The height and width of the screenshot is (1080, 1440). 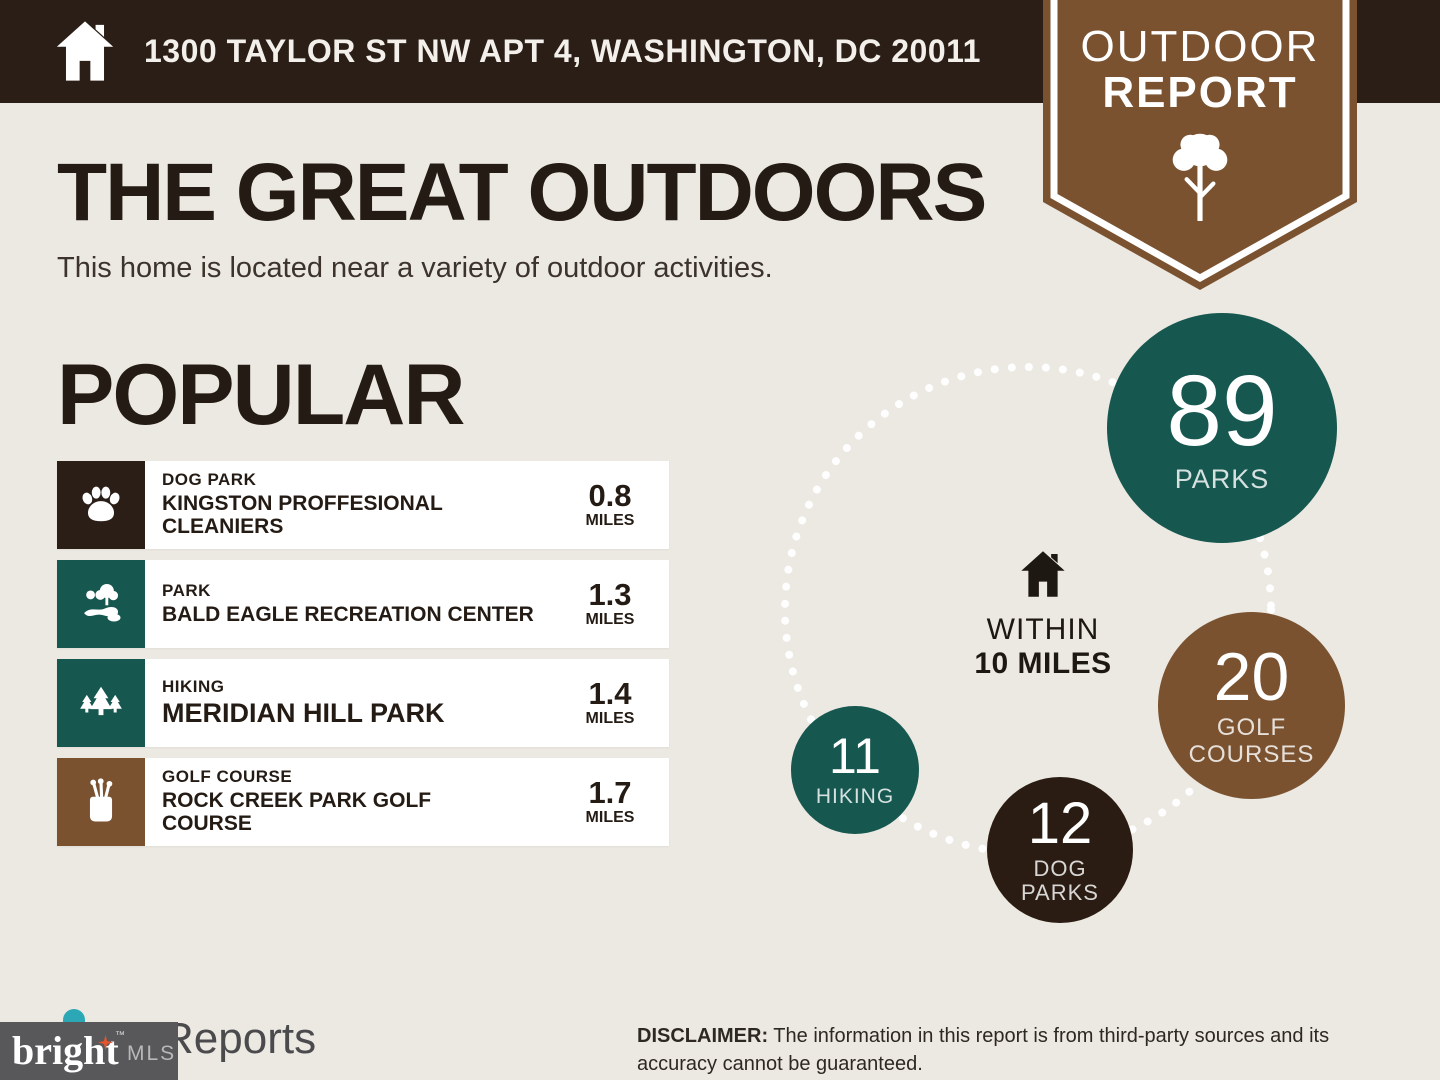 What do you see at coordinates (610, 693) in the screenshot?
I see `item-distance-value: 1.4` at bounding box center [610, 693].